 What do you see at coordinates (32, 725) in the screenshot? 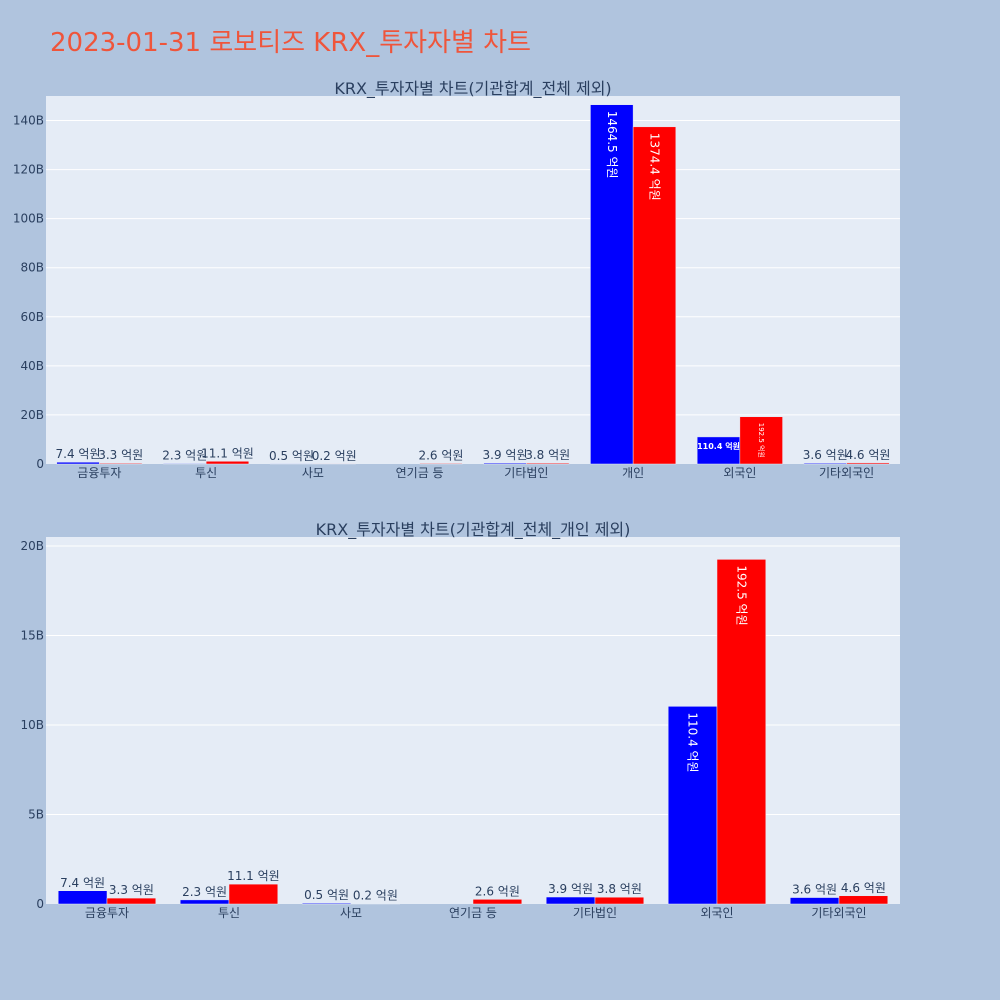
I see `y-tick-label: 10B` at bounding box center [32, 725].